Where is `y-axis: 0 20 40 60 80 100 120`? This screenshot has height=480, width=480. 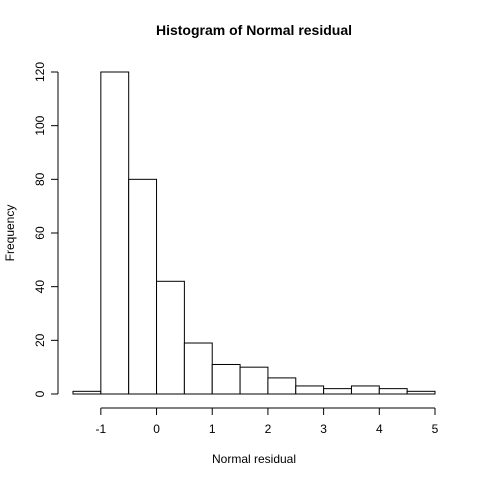
y-axis: 0 20 40 60 80 100 120 is located at coordinates (46, 229).